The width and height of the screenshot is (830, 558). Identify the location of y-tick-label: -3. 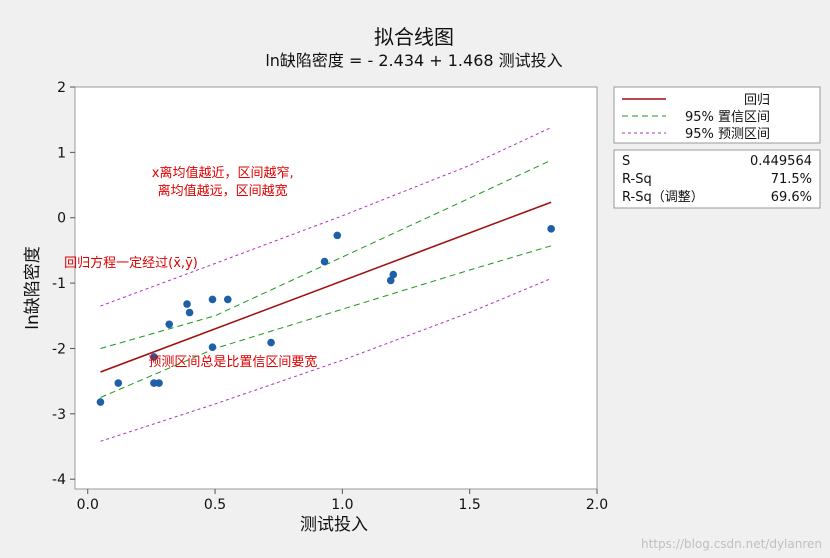
(59, 415).